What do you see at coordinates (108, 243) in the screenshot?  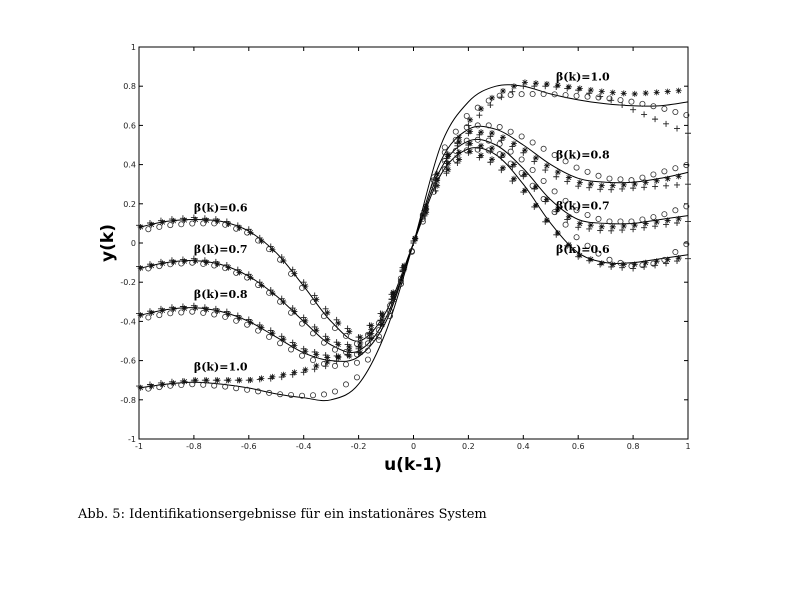 I see `y-axis-label: y(k)` at bounding box center [108, 243].